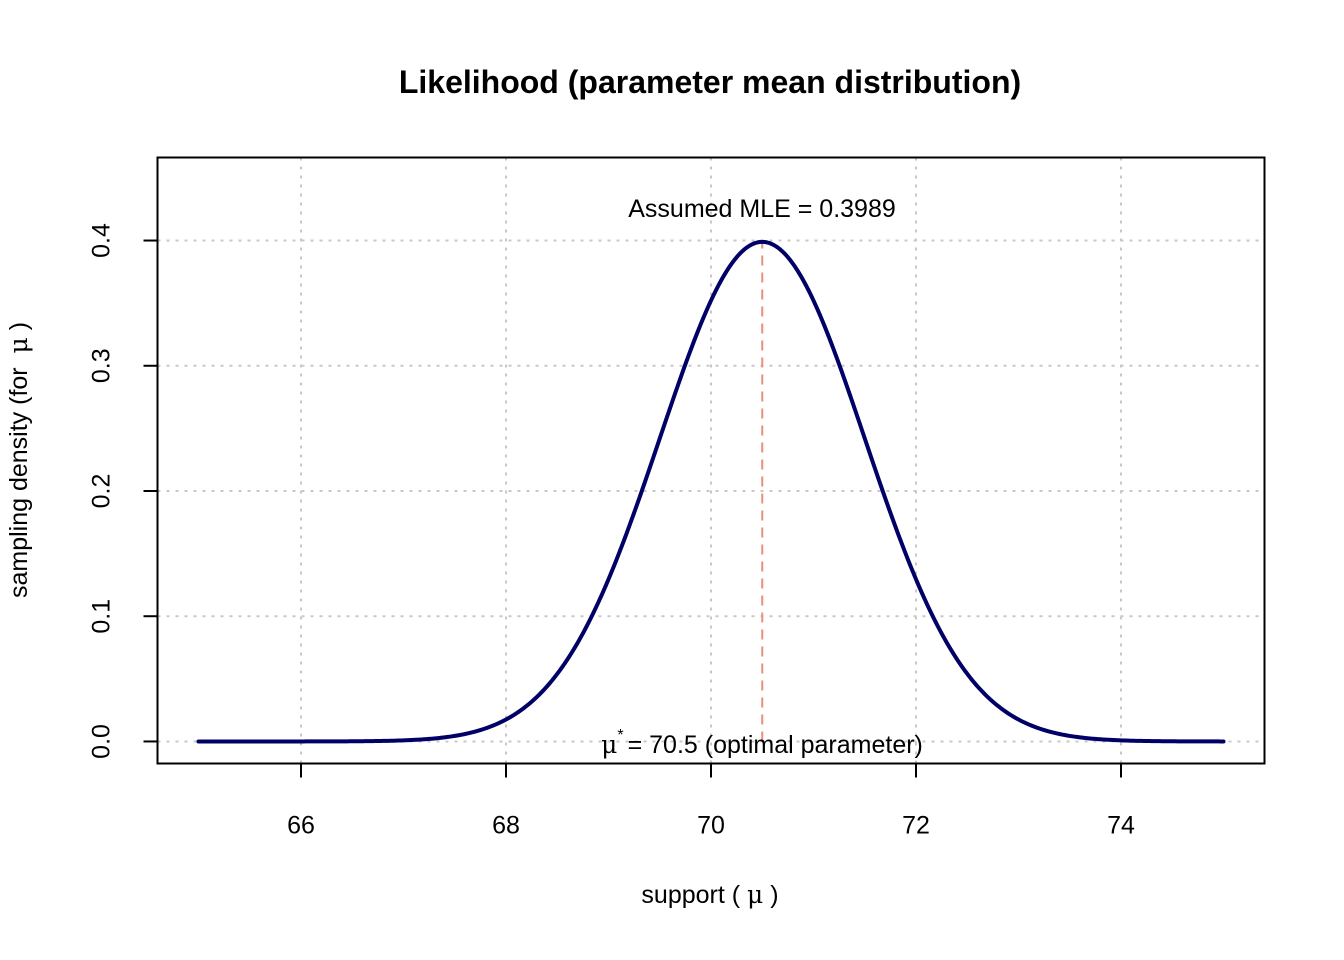 The image size is (1344, 960). What do you see at coordinates (710, 82) in the screenshot?
I see `chart-title: Likelihood (parameter mean distribution)` at bounding box center [710, 82].